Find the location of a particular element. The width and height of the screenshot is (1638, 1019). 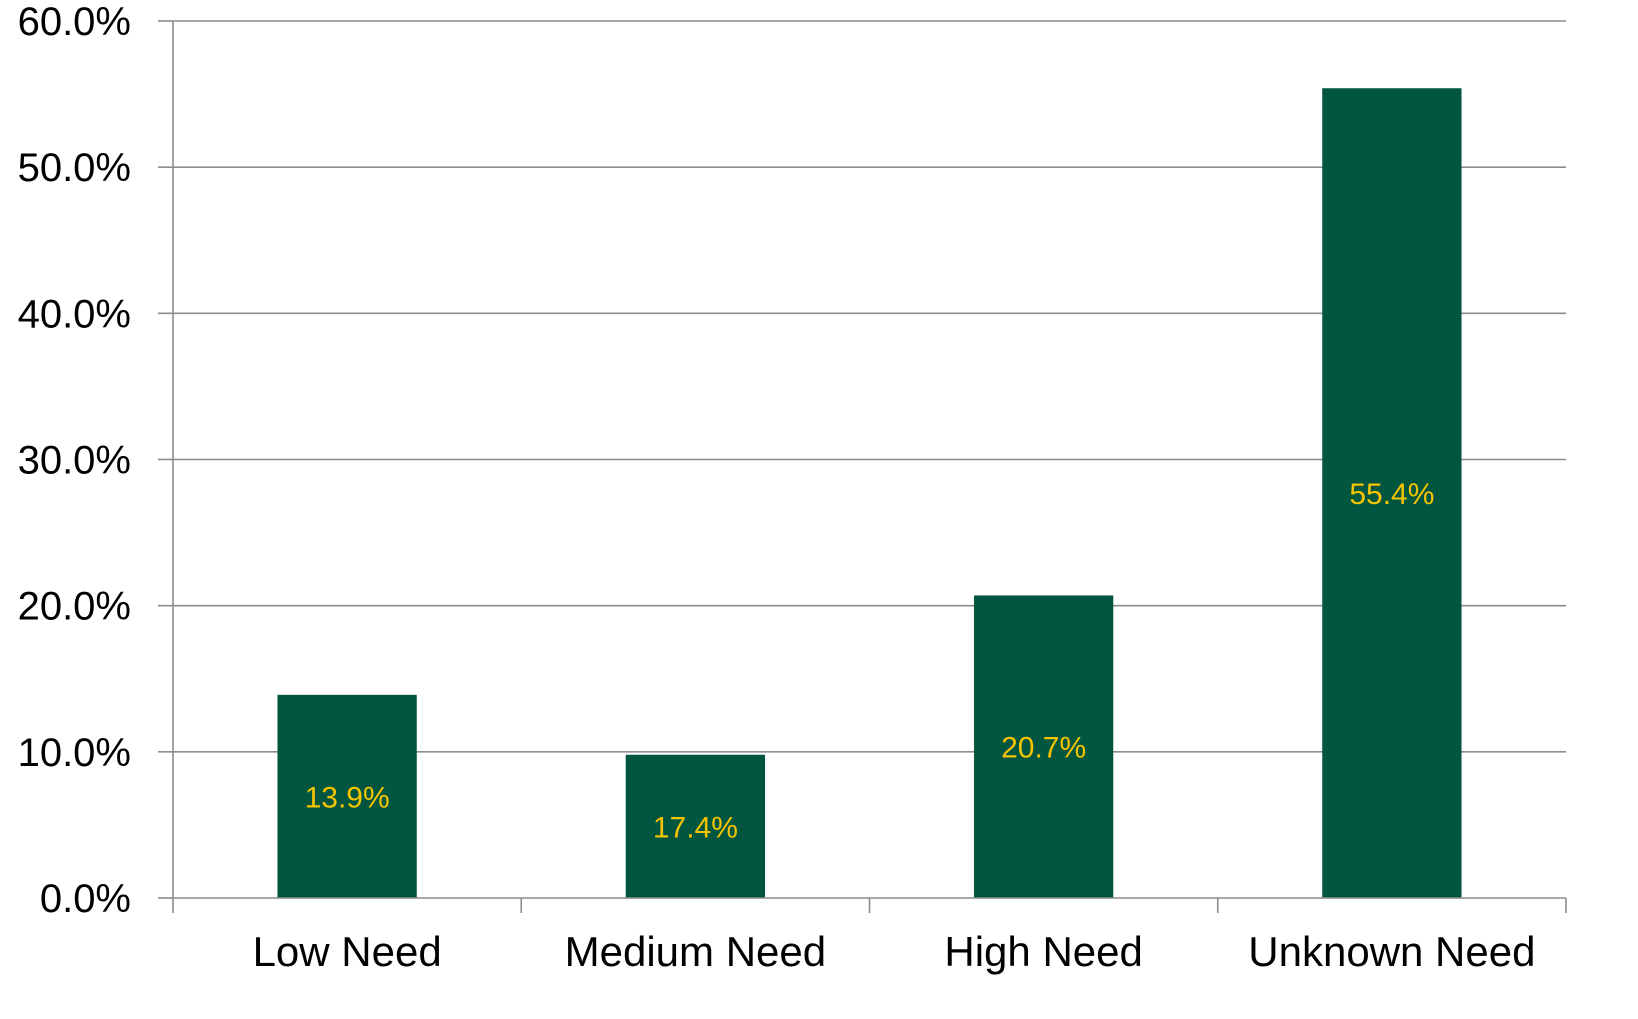

x-category-label: Medium Need is located at coordinates (695, 951).